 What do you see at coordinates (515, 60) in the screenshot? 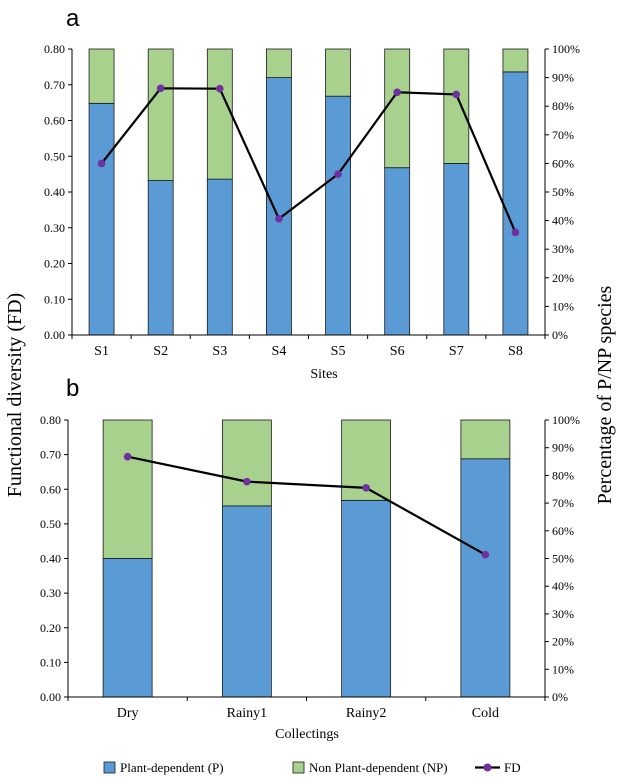
I see `bar-np-s8` at bounding box center [515, 60].